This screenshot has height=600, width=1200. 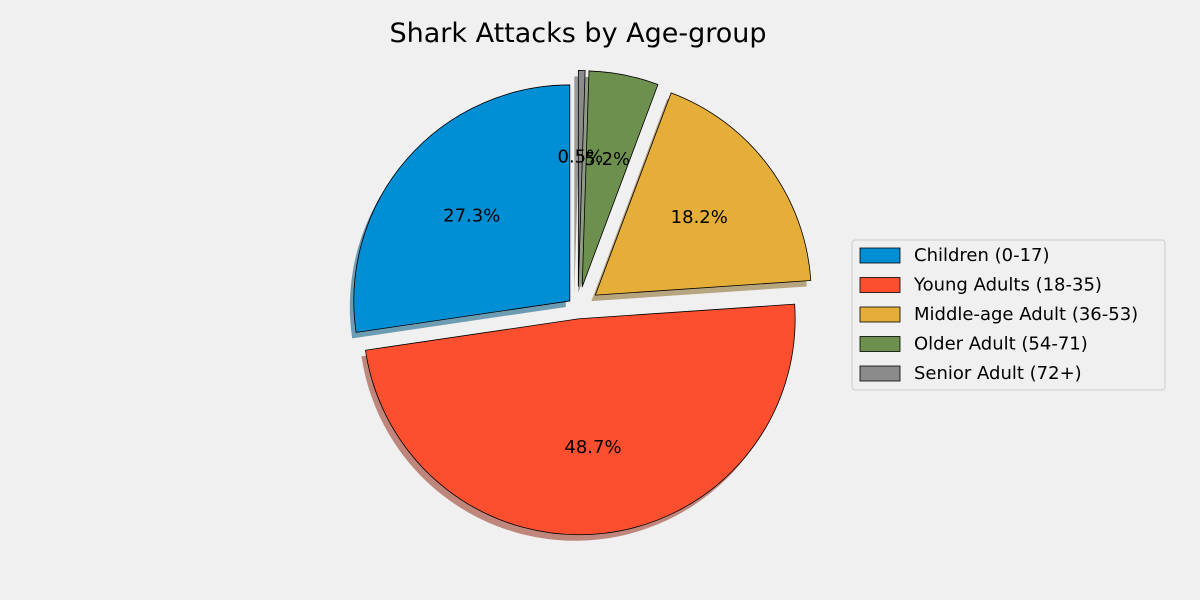 I want to click on legend-label-children-0-17: Children (0-17), so click(x=982, y=255).